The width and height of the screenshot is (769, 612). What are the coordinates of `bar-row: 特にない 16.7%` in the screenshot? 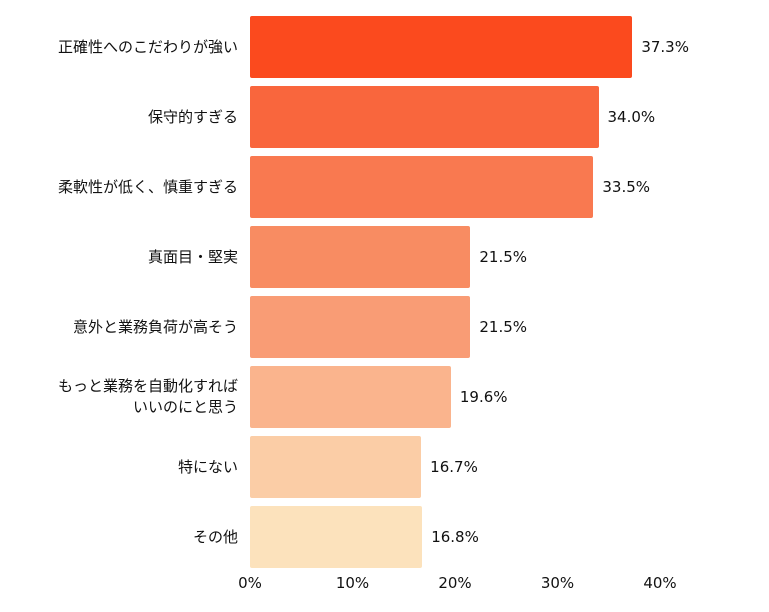 It's located at (384, 467).